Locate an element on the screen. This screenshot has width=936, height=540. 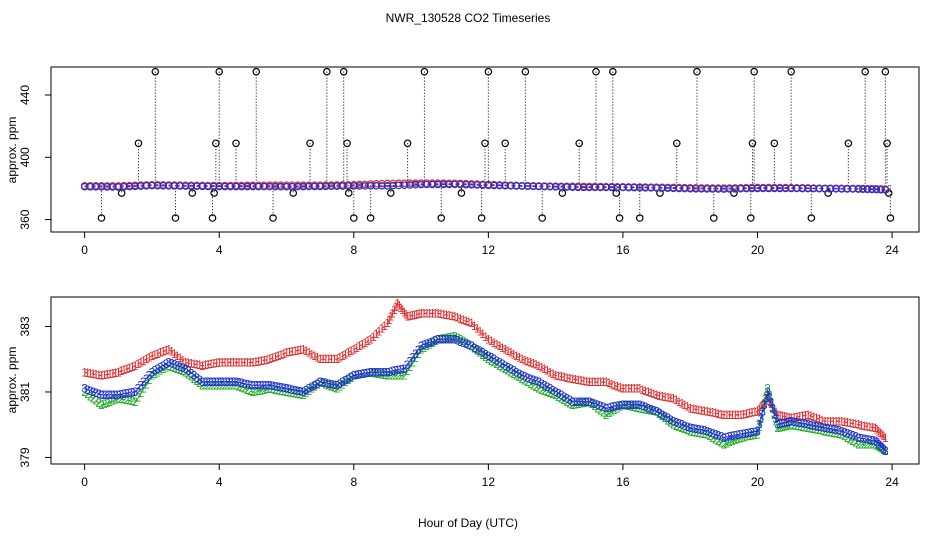
bottom-y-tick-label: 381 is located at coordinates (25, 392).